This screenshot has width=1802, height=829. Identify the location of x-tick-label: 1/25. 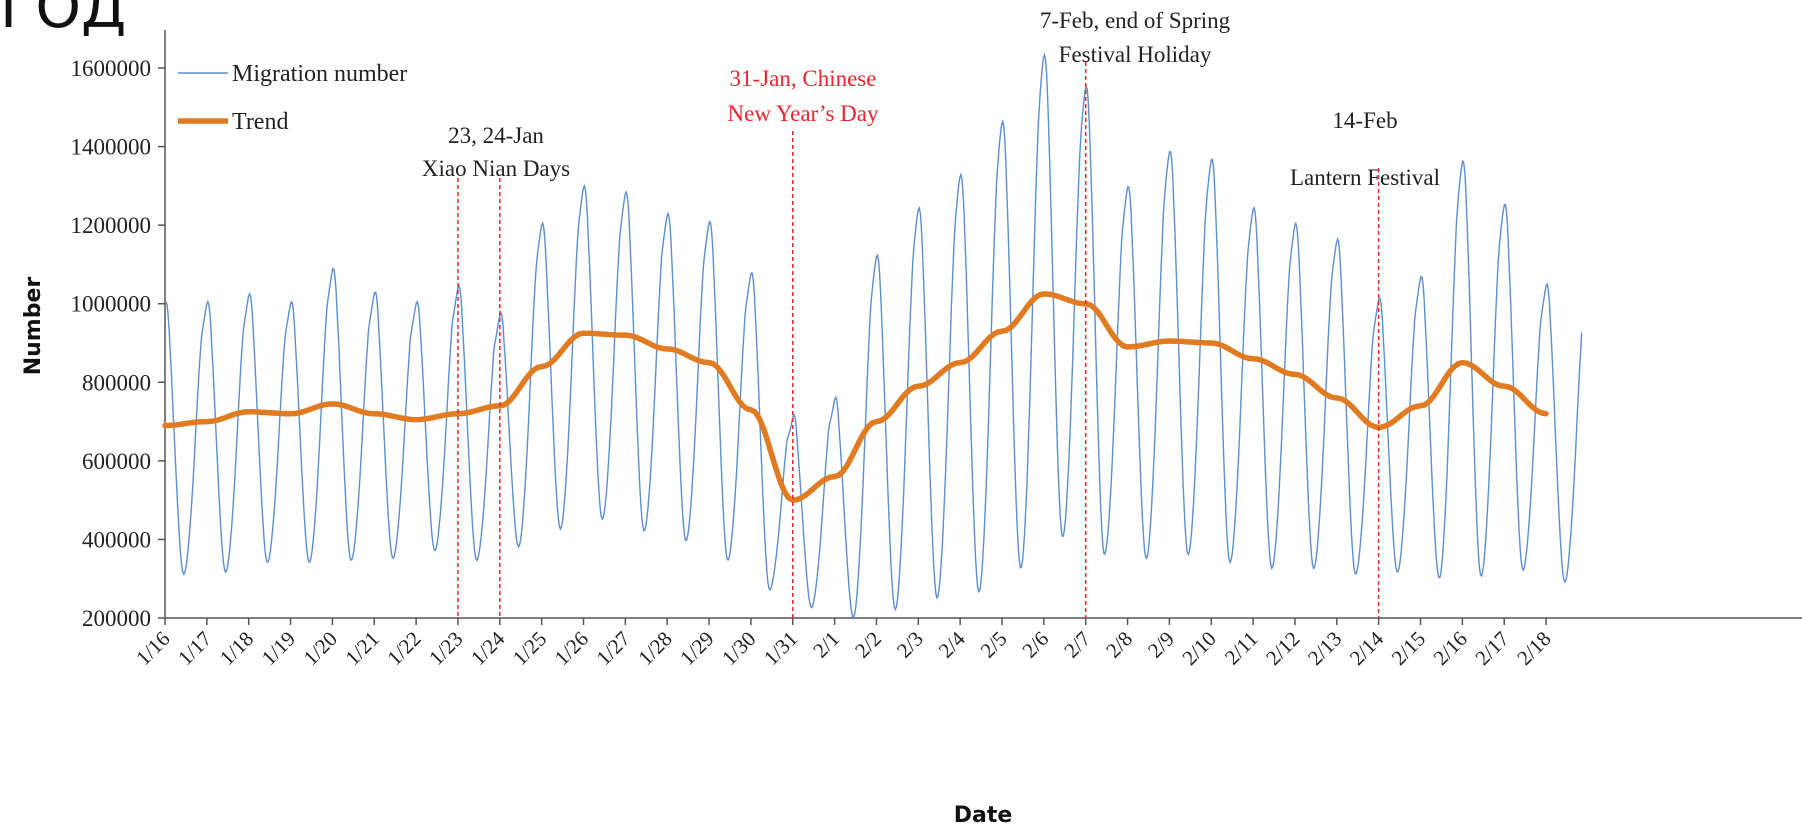
(529, 648).